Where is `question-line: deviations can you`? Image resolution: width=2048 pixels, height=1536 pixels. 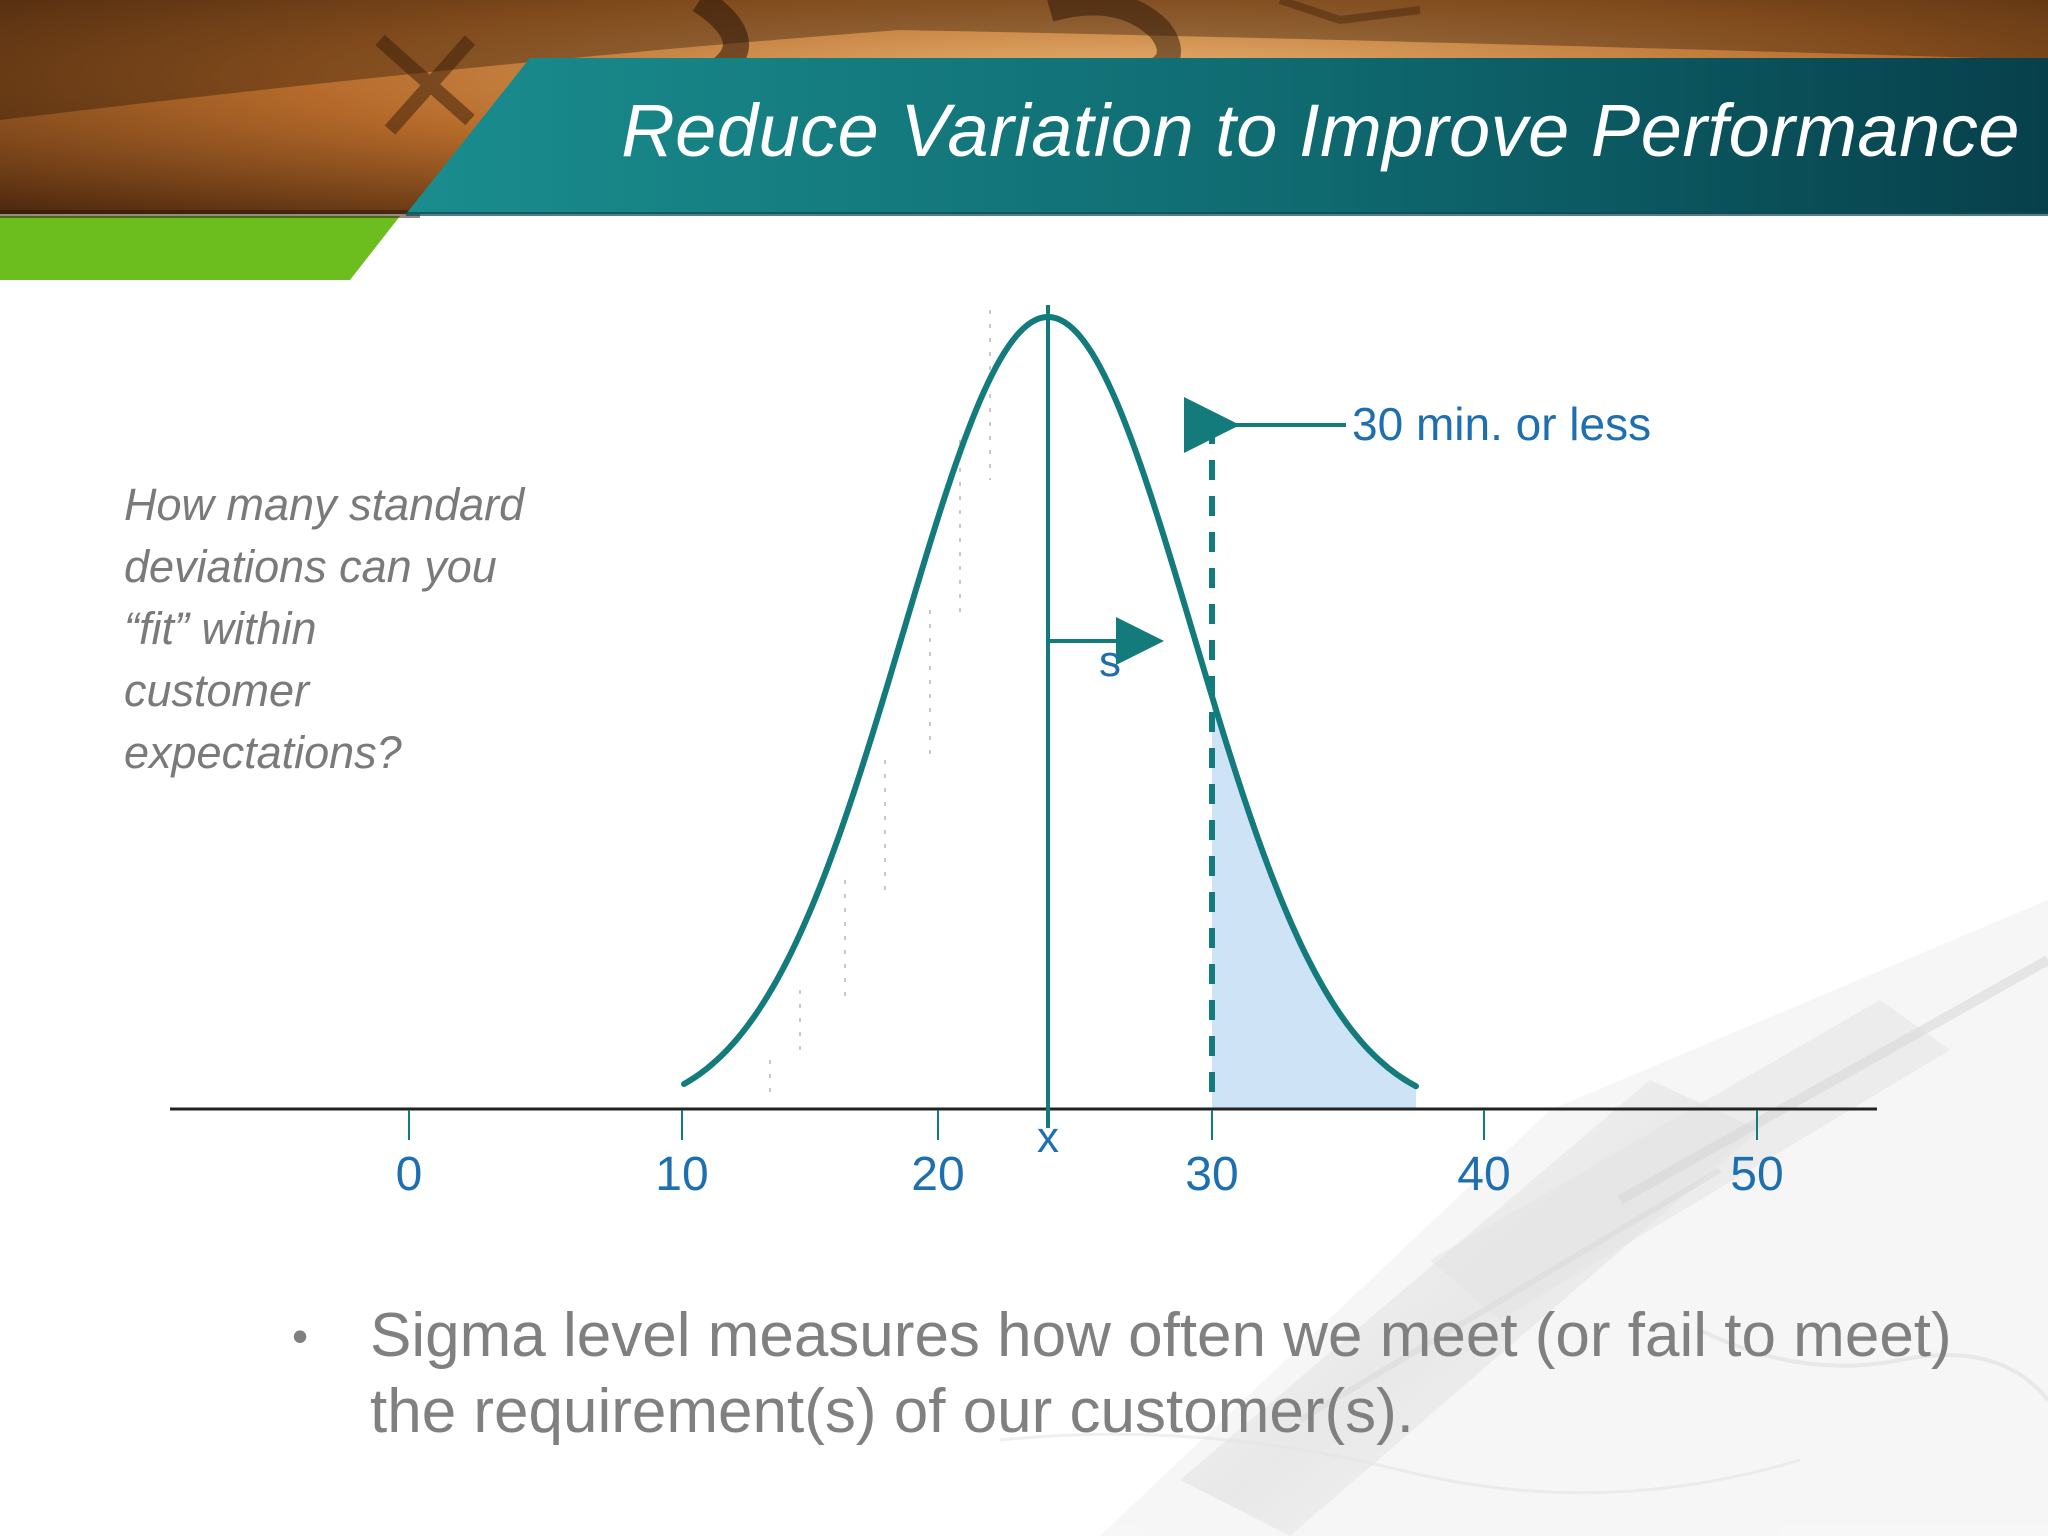 question-line: deviations can you is located at coordinates (310, 566).